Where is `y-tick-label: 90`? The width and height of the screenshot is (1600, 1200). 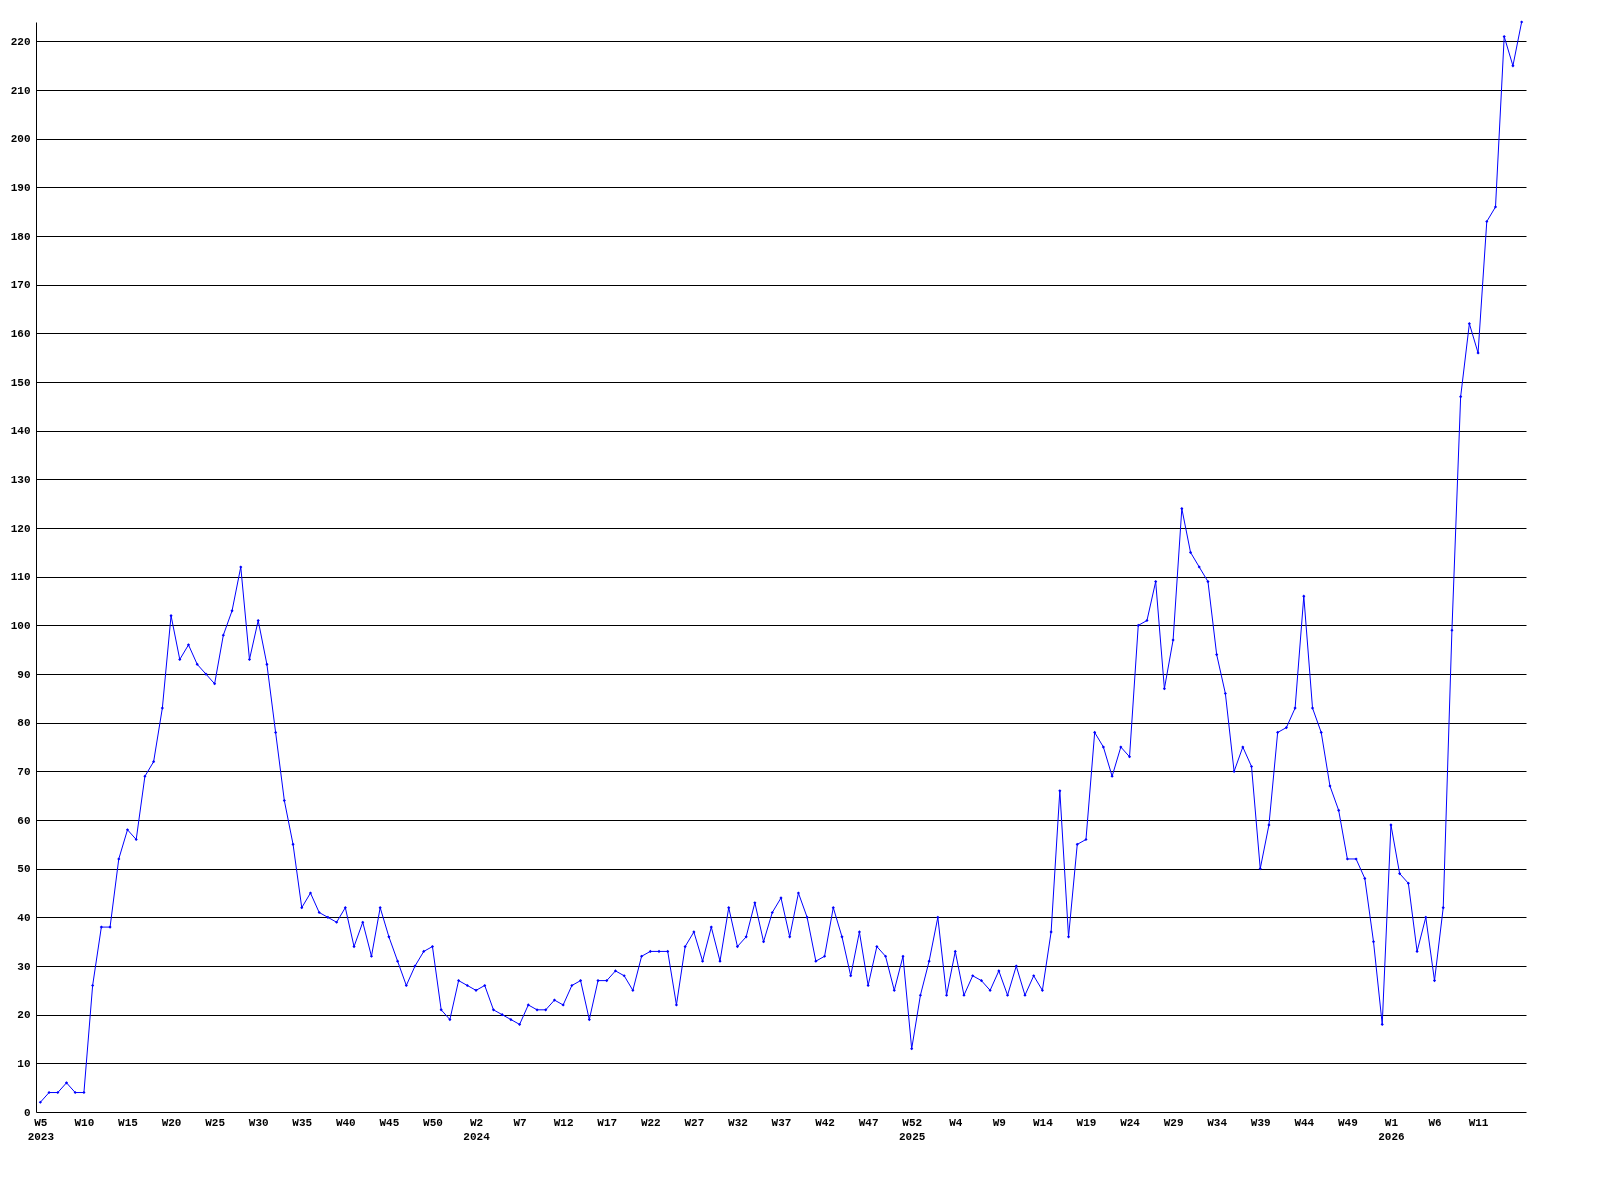 y-tick-label: 90 is located at coordinates (24, 674).